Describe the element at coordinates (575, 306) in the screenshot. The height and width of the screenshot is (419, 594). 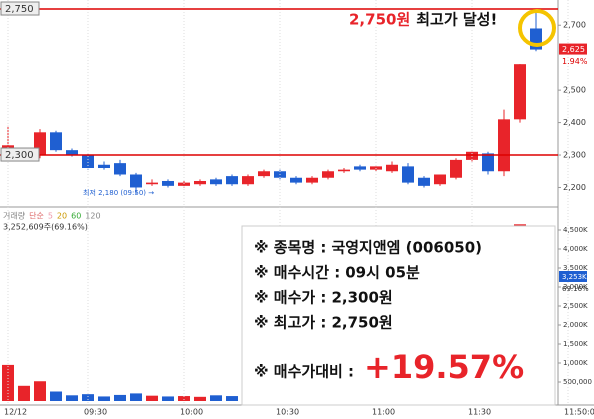
I see `volume-tick-label: 2,500K` at that location.